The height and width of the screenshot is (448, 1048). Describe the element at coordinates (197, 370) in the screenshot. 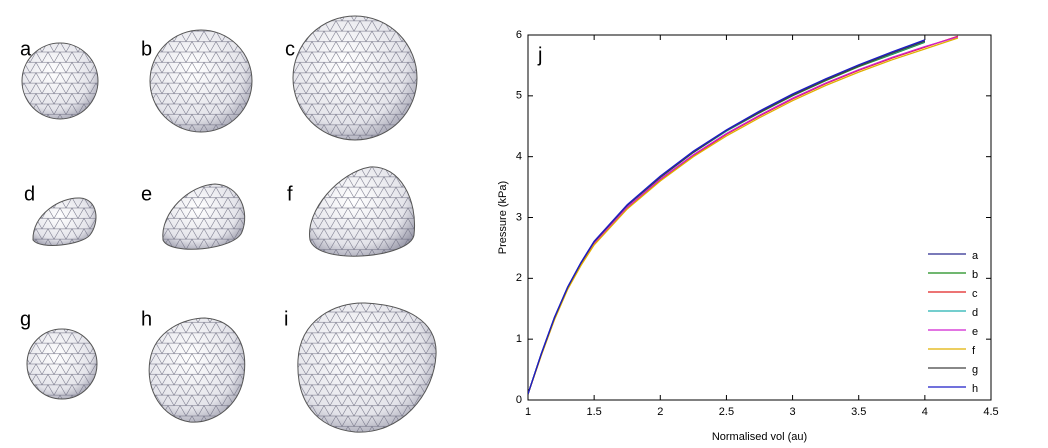

I see `mesh-h` at that location.